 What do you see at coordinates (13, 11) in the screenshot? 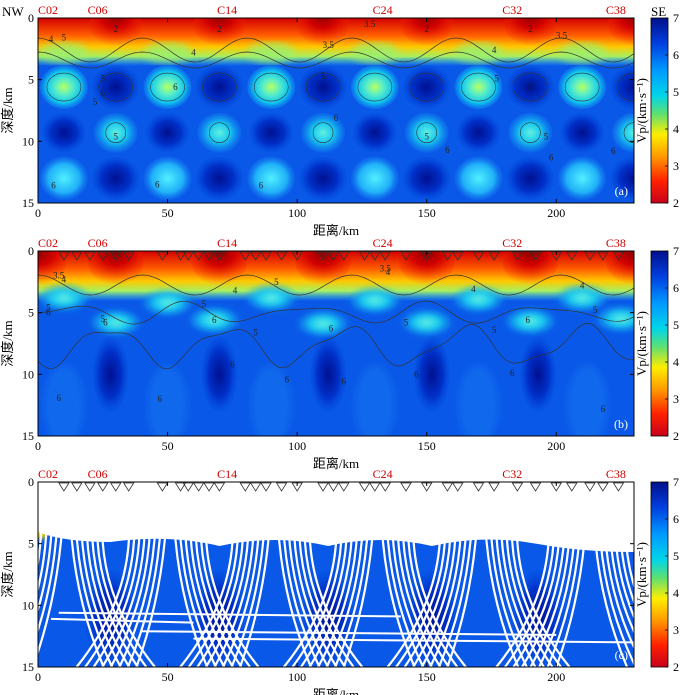
I see `direction-nw-label: NW` at bounding box center [13, 11].